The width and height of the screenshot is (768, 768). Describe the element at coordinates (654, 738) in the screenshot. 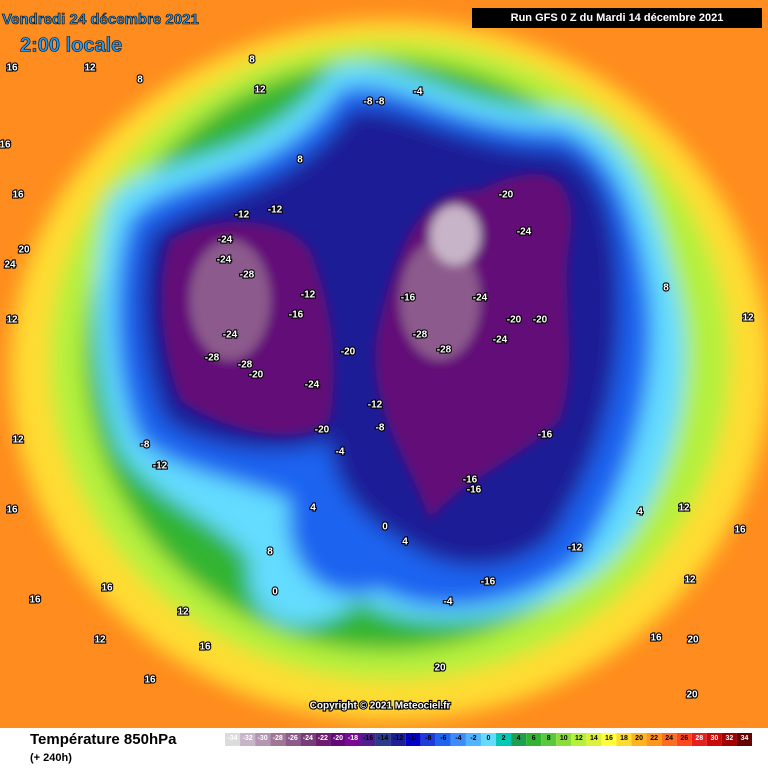

I see `colorbar-label: 22` at that location.